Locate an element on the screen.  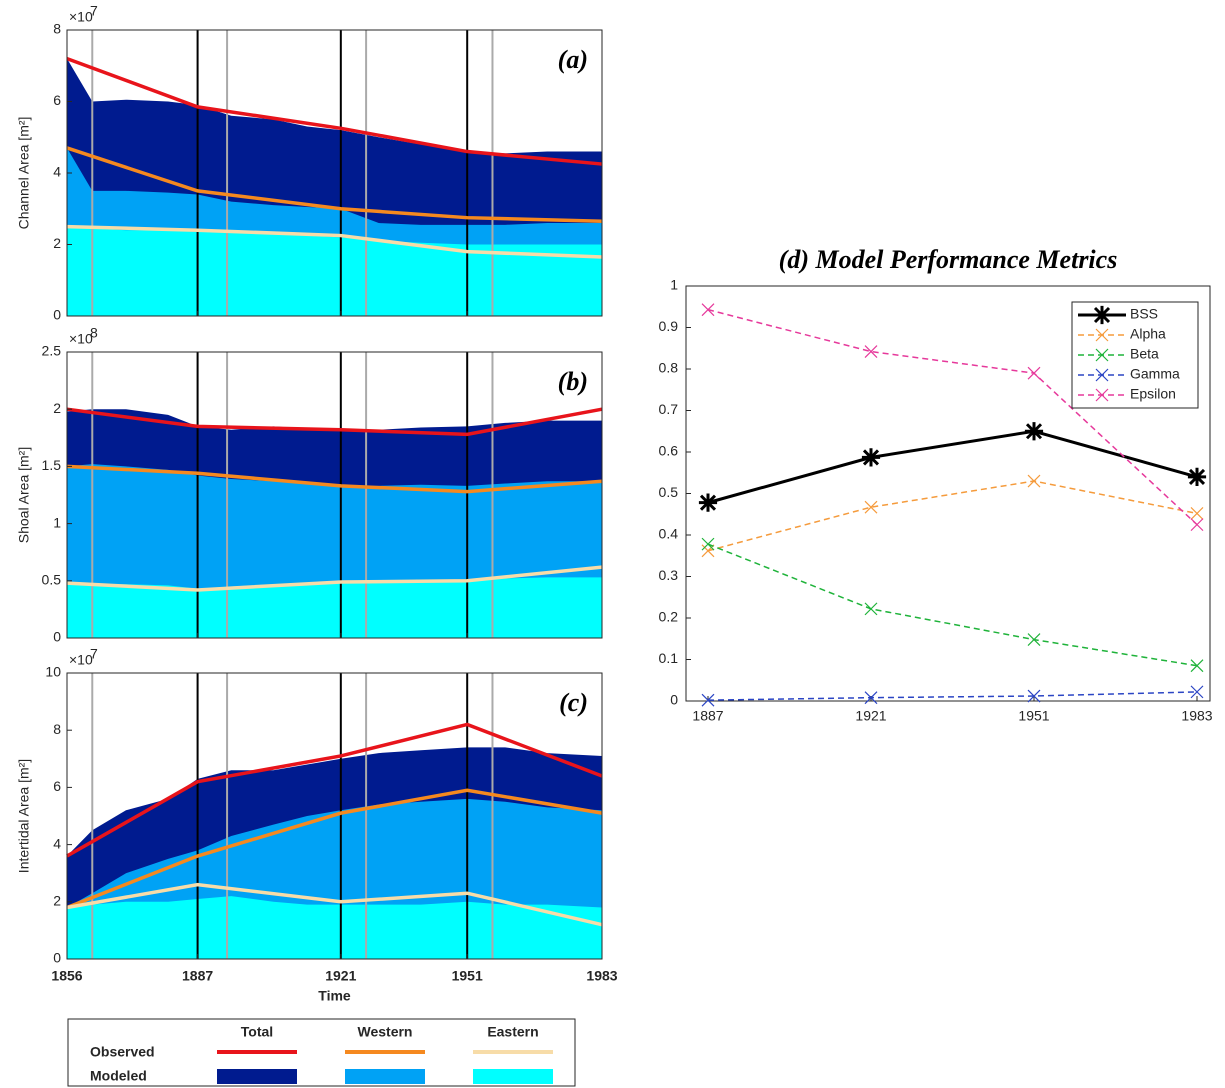
y-multiplier-power: 8 is located at coordinates (94, 333).